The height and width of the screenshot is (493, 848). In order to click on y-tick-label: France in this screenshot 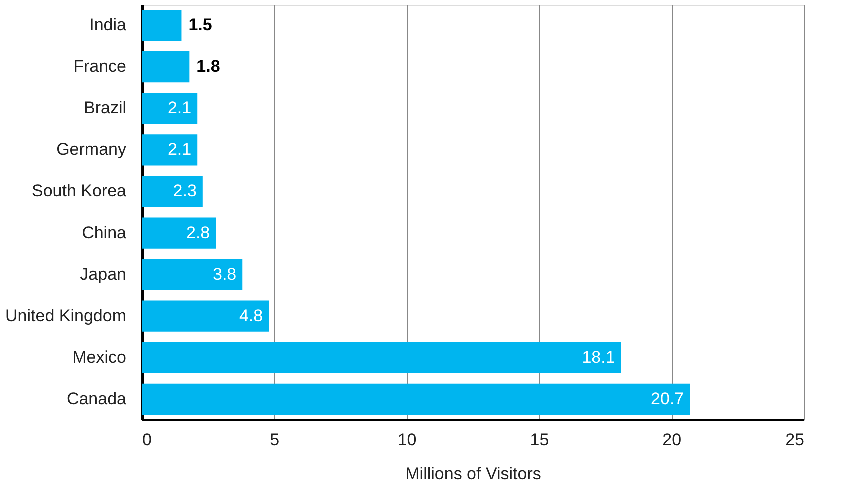, I will do `click(100, 66)`.